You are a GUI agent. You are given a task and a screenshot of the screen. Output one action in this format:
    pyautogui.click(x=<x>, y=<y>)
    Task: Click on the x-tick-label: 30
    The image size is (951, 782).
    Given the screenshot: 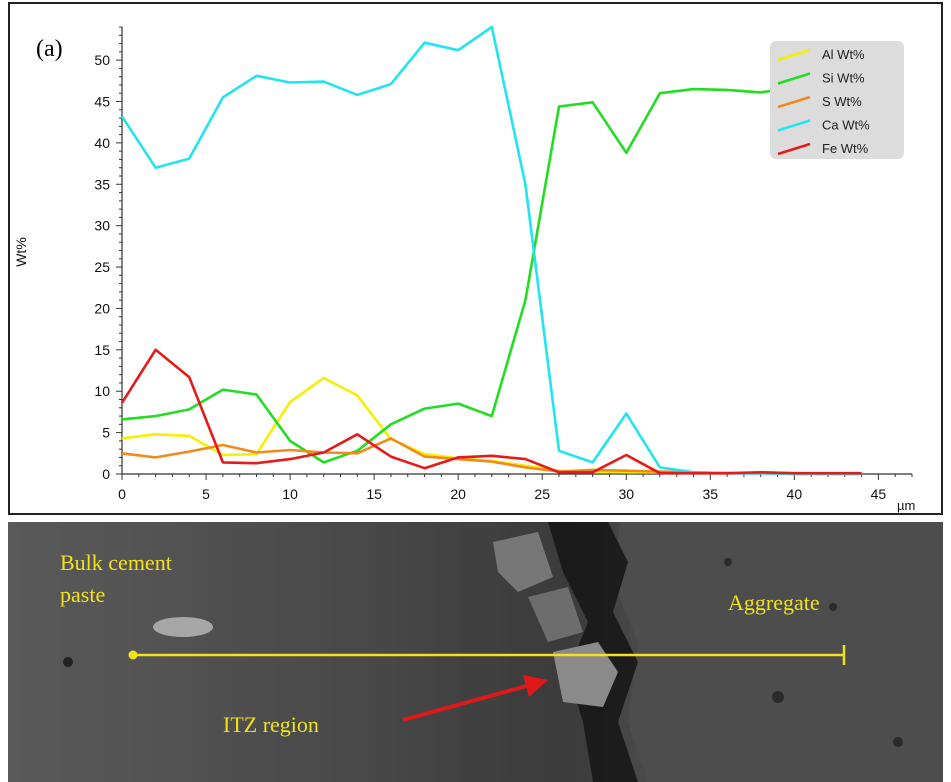 What is the action you would take?
    pyautogui.click(x=626, y=494)
    